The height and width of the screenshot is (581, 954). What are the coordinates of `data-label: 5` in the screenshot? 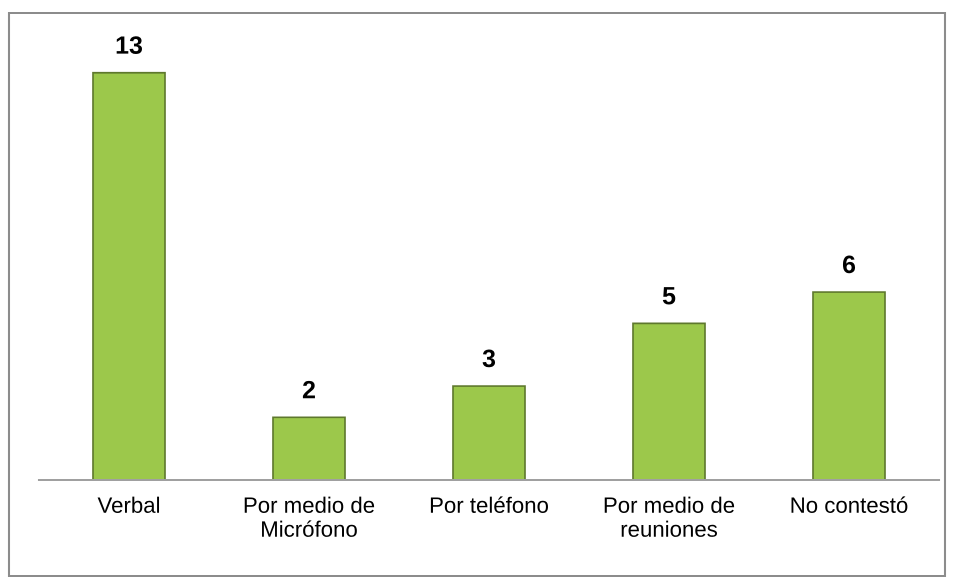 It's located at (669, 296).